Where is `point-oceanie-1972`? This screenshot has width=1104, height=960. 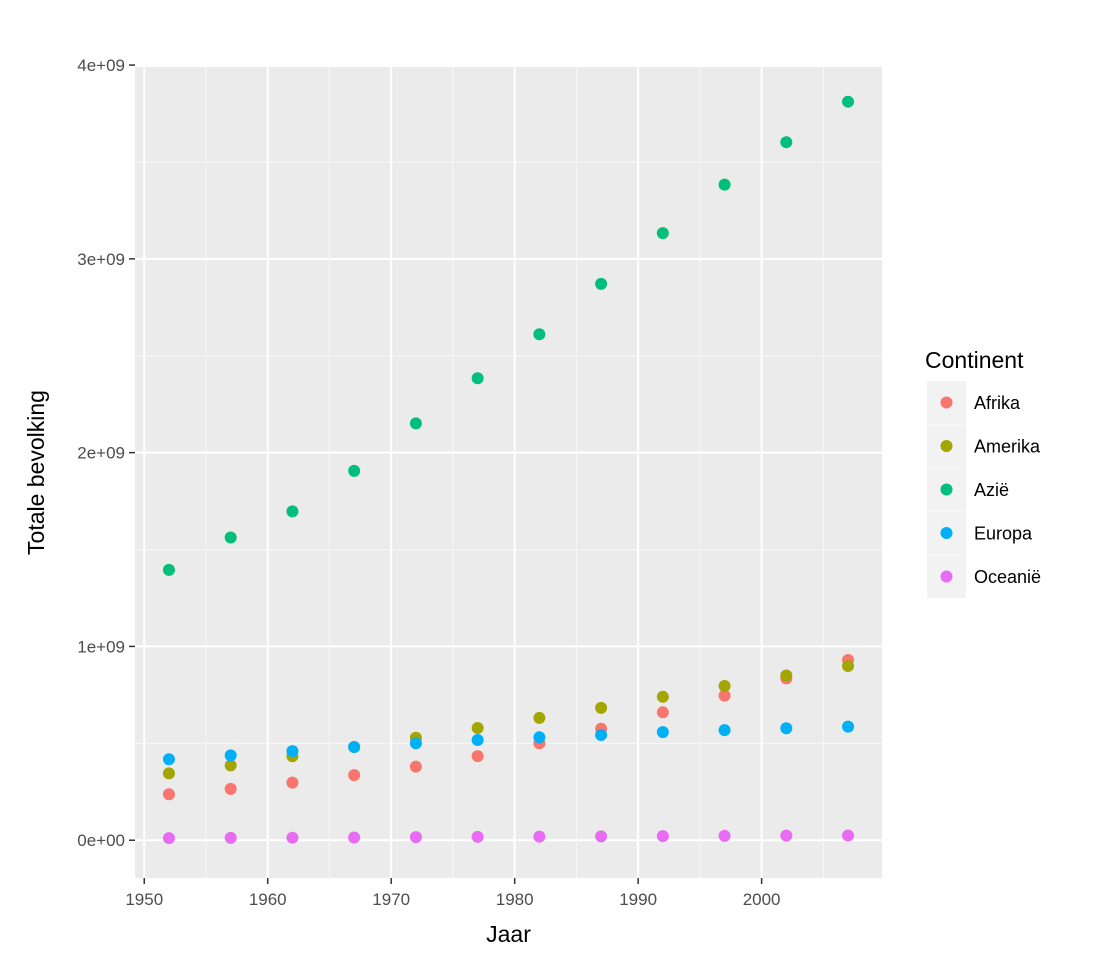
point-oceanie-1972 is located at coordinates (415, 837).